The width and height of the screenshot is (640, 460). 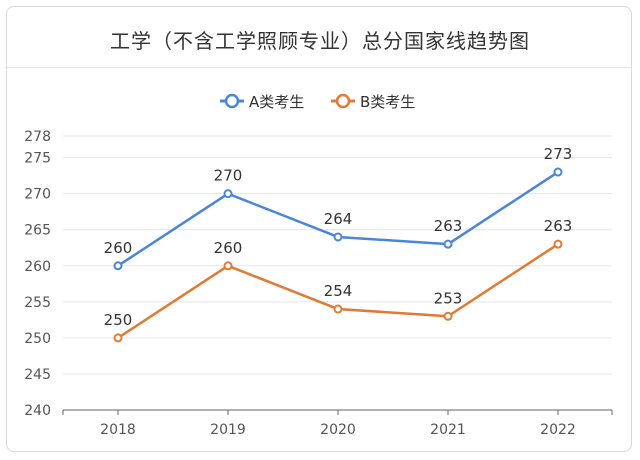 I want to click on y-tick-label: 245, so click(x=37, y=375).